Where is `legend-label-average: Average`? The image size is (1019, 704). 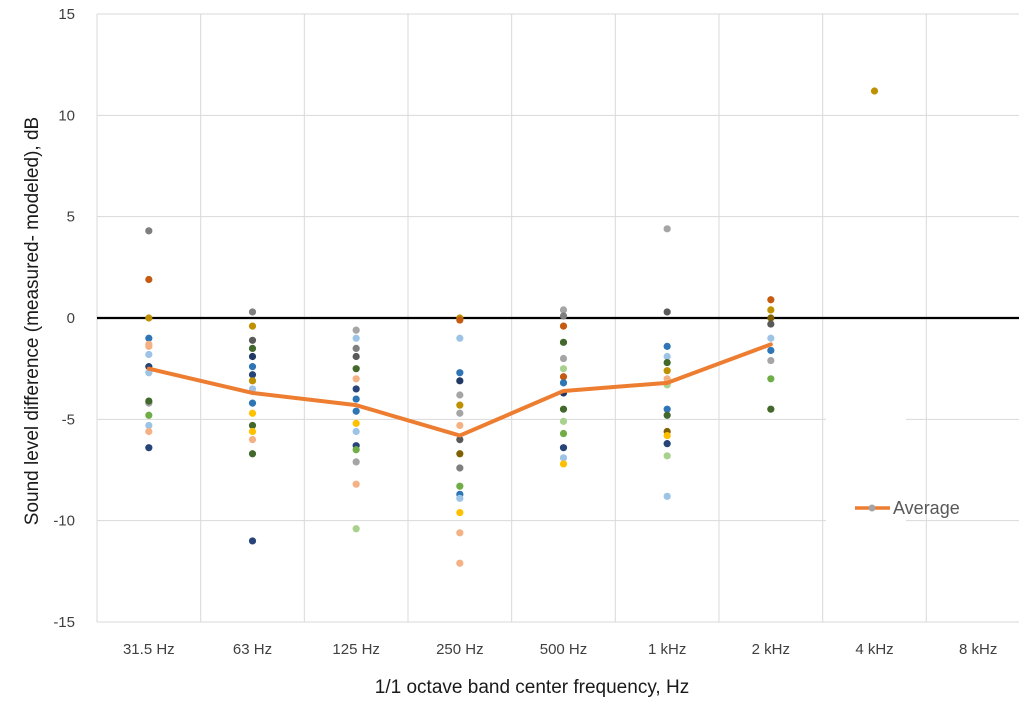
legend-label-average: Average is located at coordinates (926, 508).